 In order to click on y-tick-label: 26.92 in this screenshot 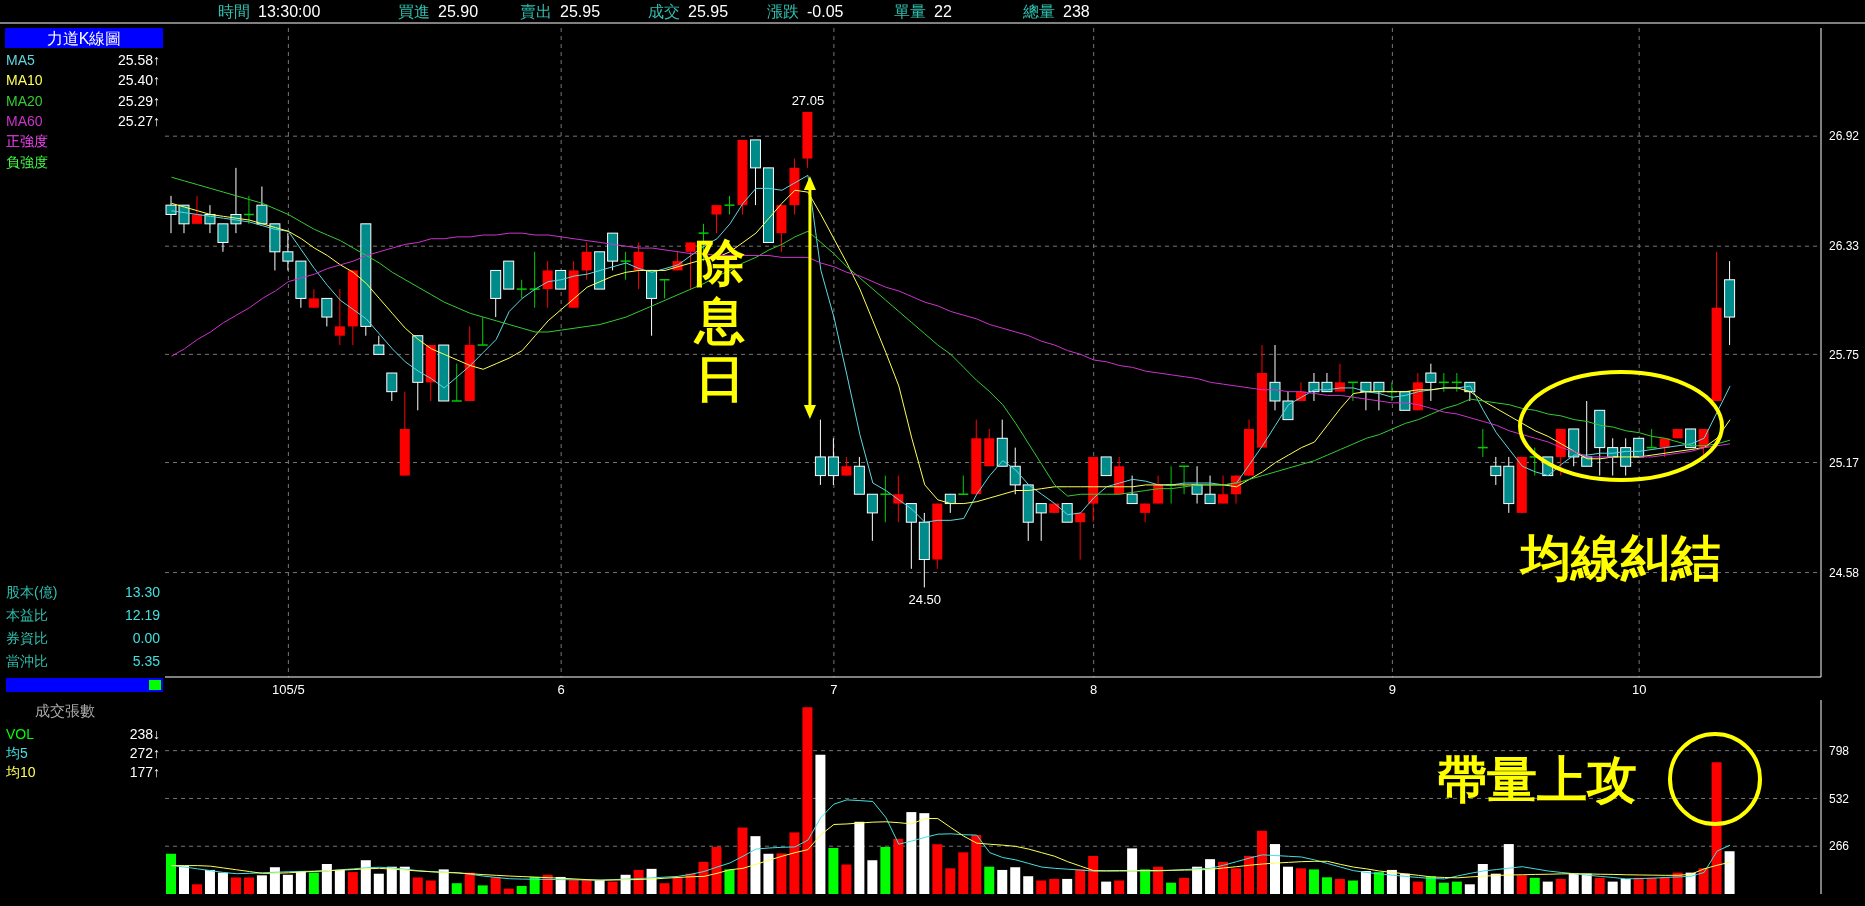, I will do `click(1844, 136)`.